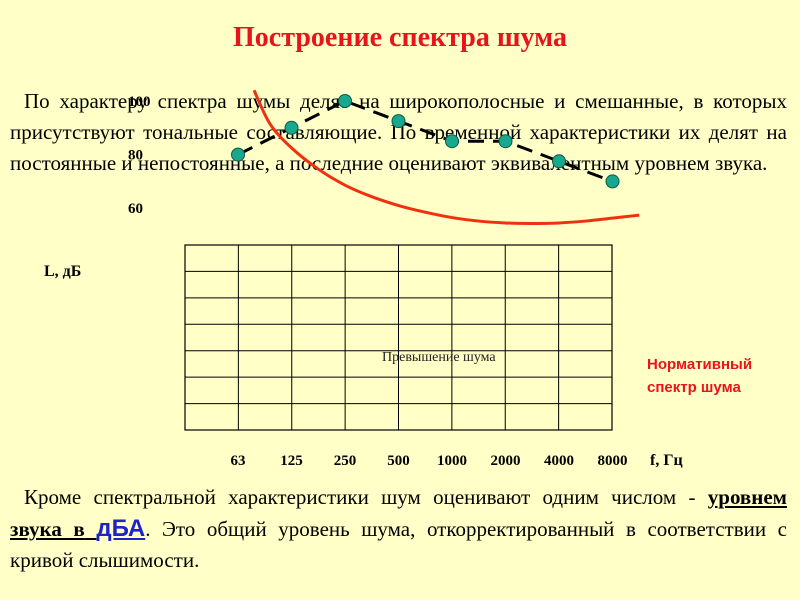 The width and height of the screenshot is (800, 600). I want to click on normative-curve, so click(446, 157).